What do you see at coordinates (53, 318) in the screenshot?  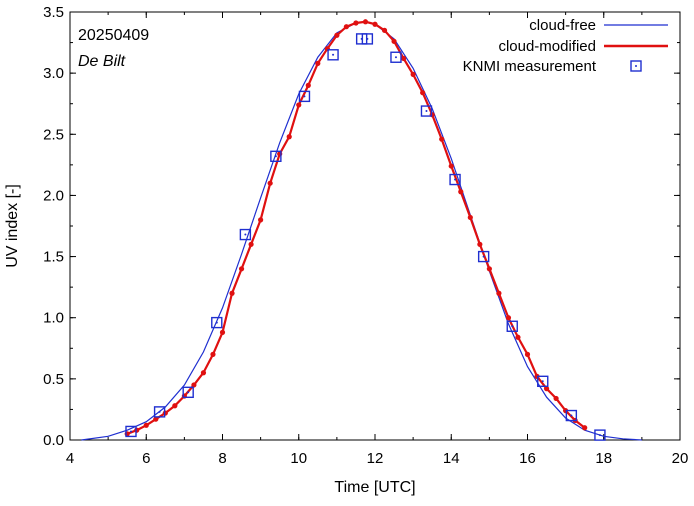 I see `y-tick-label: 1.0` at bounding box center [53, 318].